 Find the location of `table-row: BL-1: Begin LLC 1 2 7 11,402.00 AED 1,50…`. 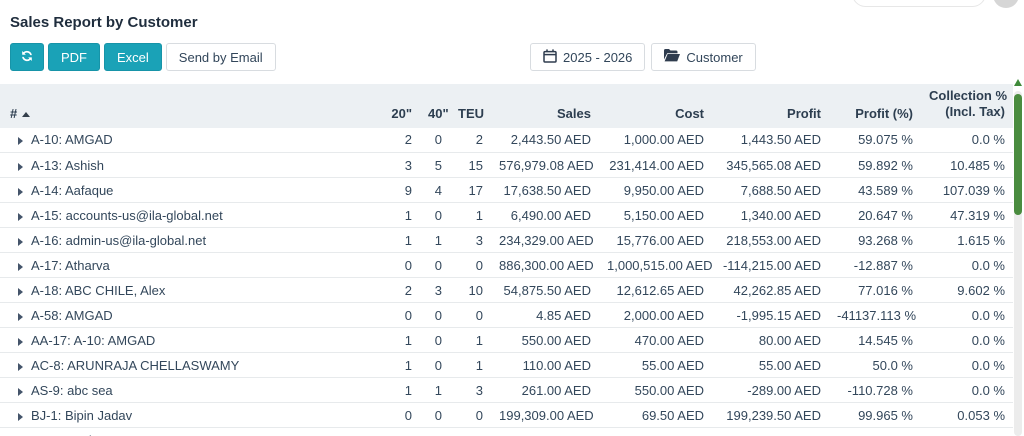

table-row: BL-1: Begin LLC 1 2 7 11,402.00 AED 1,50… is located at coordinates (506, 431).